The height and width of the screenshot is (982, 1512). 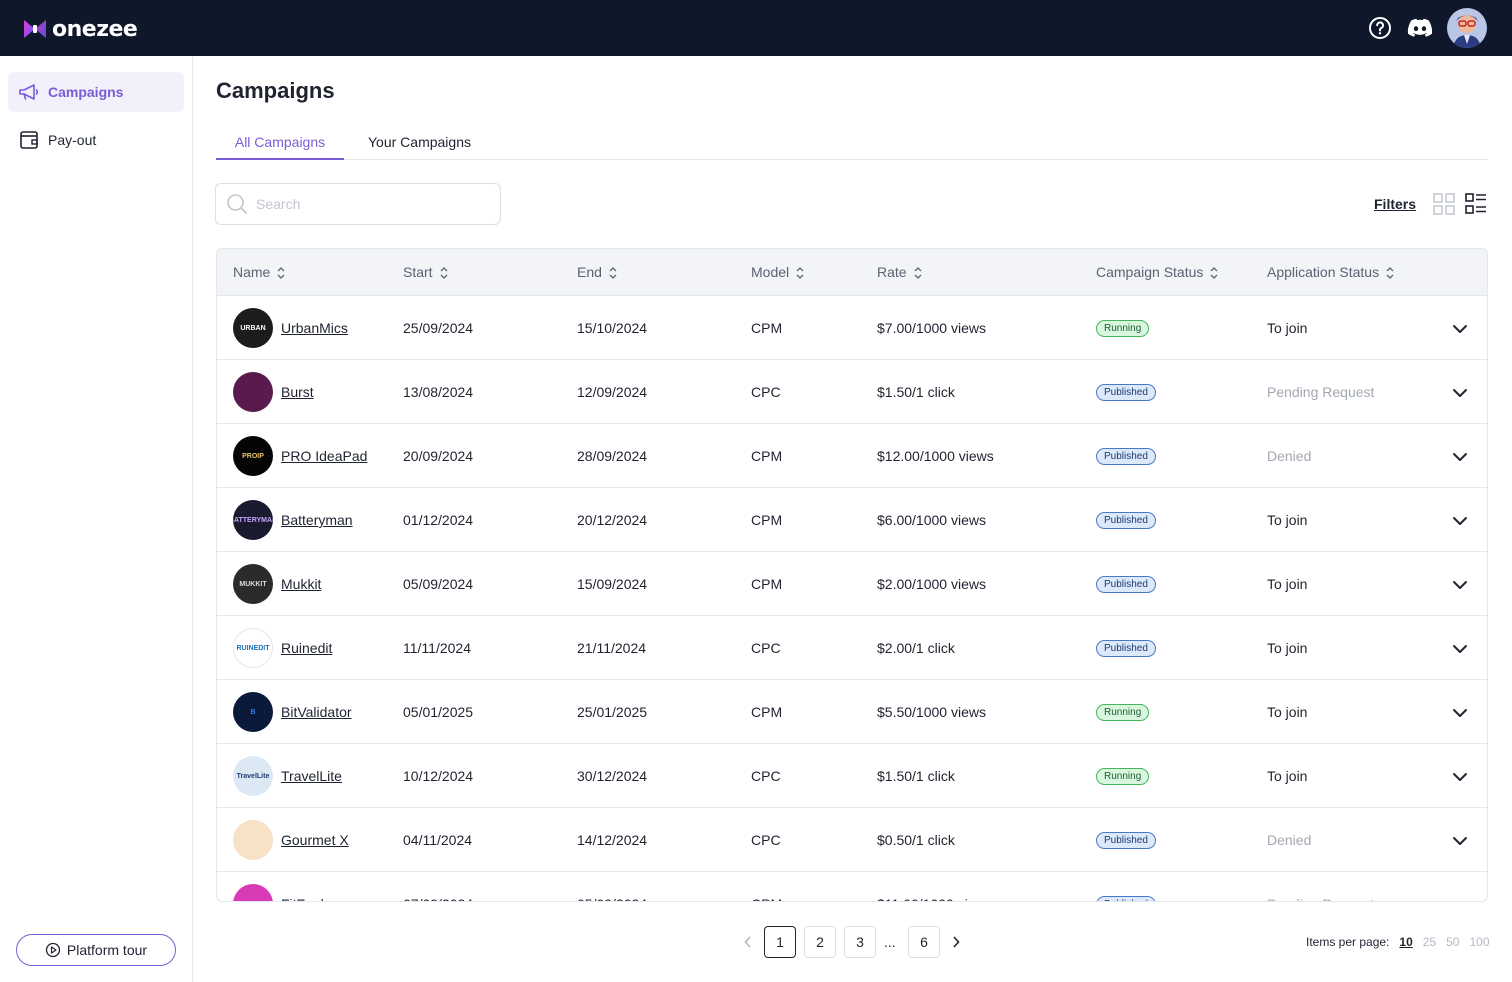 I want to click on tab-all-campaigns: All Campaigns, so click(x=280, y=142).